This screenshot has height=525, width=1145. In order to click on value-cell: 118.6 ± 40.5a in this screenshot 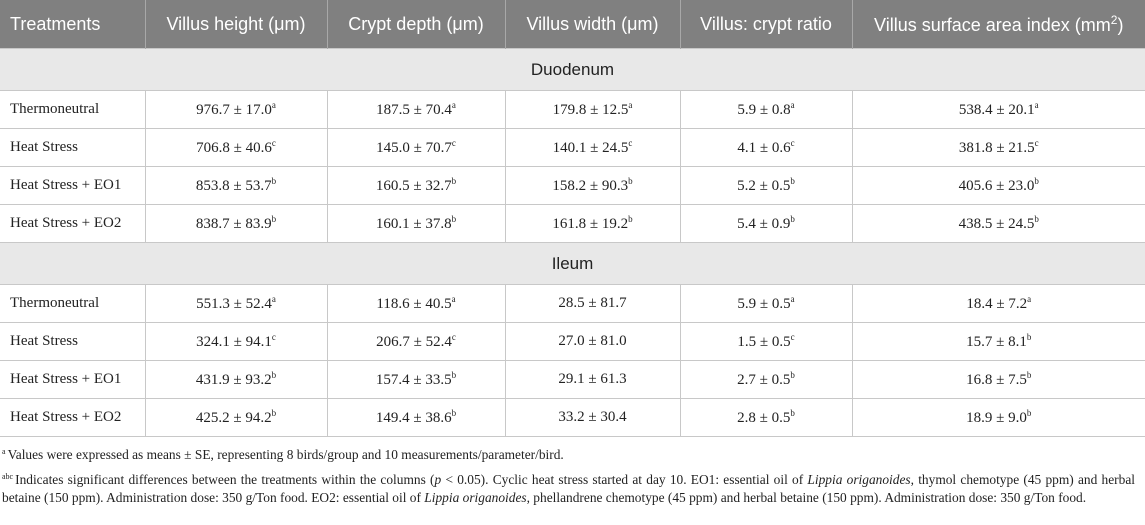, I will do `click(416, 303)`.